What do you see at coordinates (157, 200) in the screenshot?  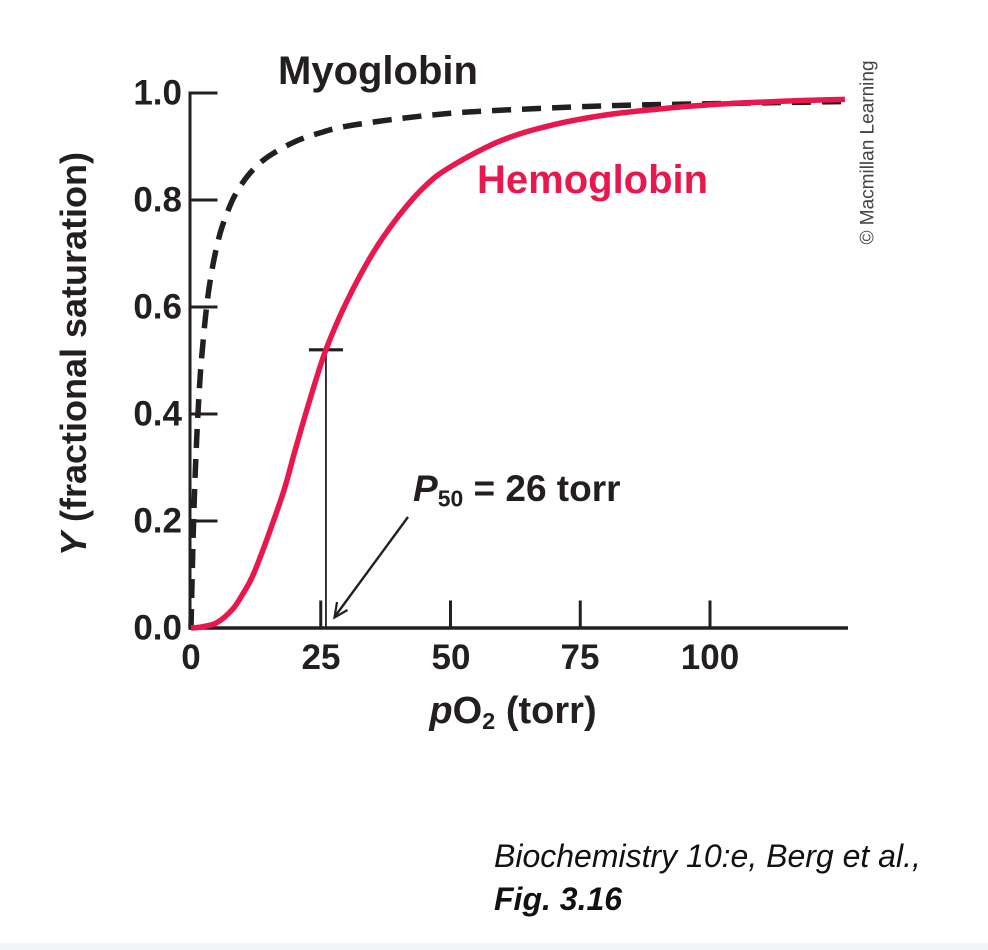 I see `y-tick-0.8: 0.8` at bounding box center [157, 200].